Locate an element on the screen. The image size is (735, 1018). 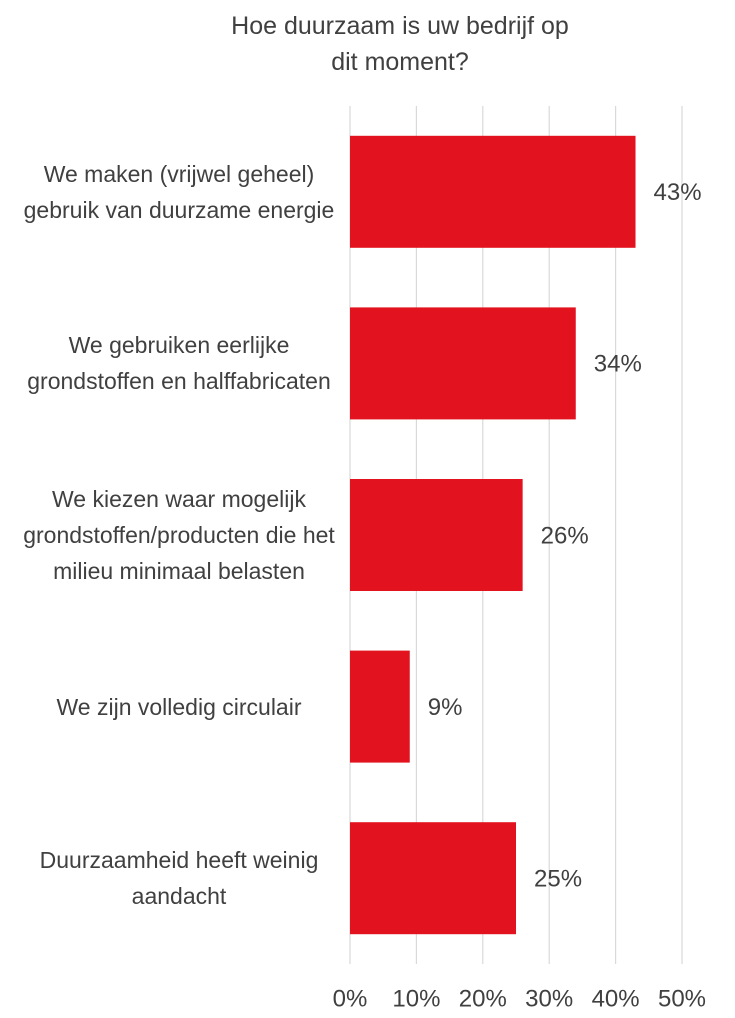
data-label: 9% is located at coordinates (445, 707).